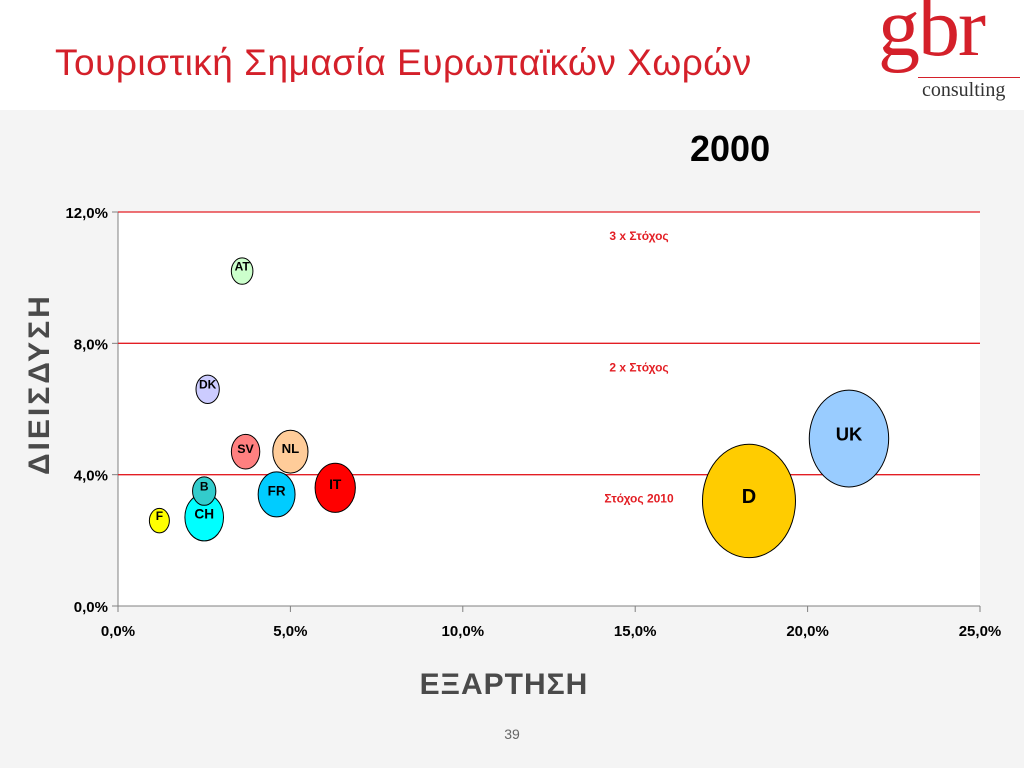 Image resolution: width=1024 pixels, height=768 pixels. What do you see at coordinates (204, 486) in the screenshot?
I see `bubble-label-b: B` at bounding box center [204, 486].